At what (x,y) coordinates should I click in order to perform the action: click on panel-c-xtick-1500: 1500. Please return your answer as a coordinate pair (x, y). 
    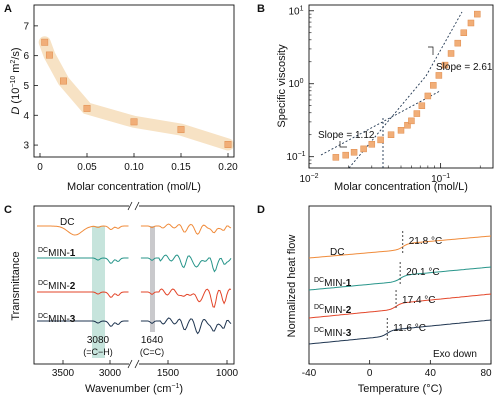
    Looking at the image, I should click on (168, 373).